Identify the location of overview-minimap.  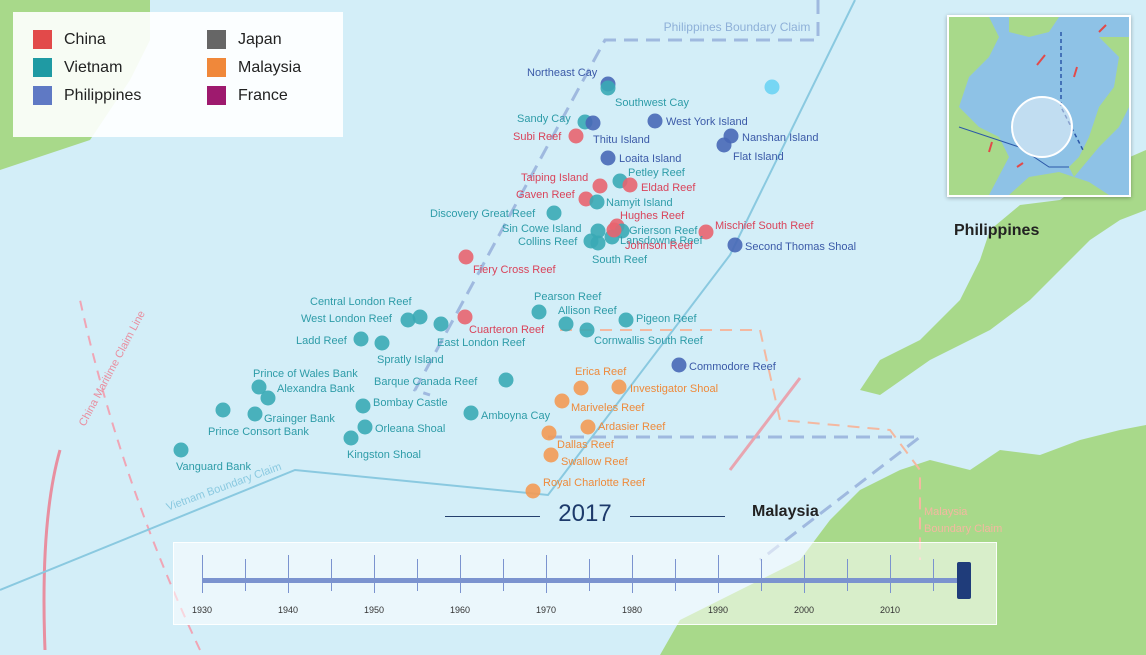
(1039, 106).